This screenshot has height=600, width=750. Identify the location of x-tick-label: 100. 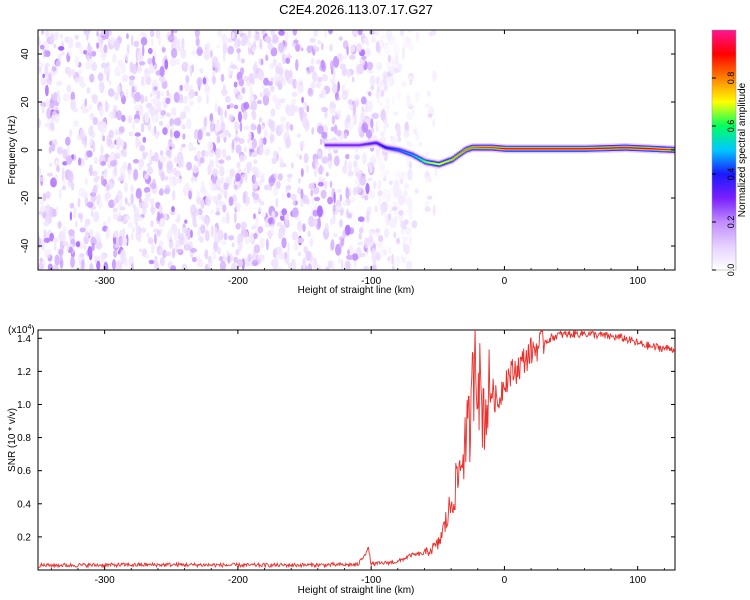
(637, 281).